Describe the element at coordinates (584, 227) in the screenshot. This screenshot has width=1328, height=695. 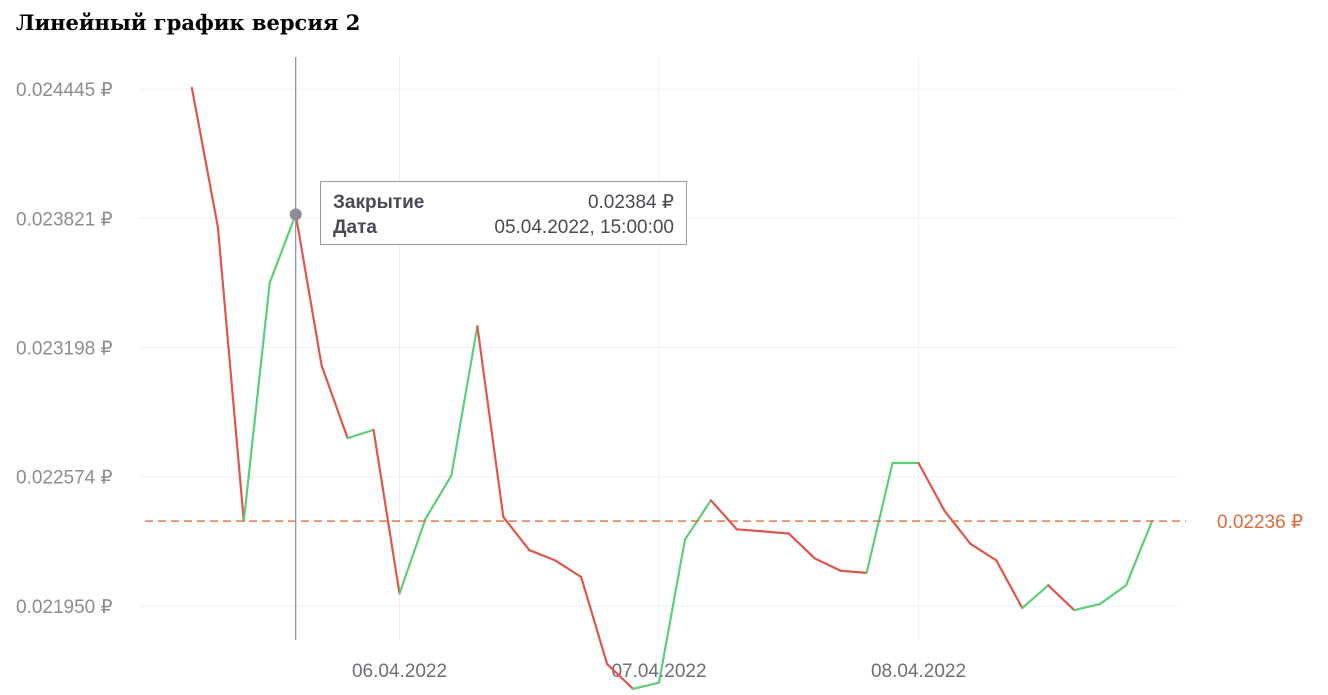
I see `tooltip-date-value: 05.04.2022, 15:00:00` at that location.